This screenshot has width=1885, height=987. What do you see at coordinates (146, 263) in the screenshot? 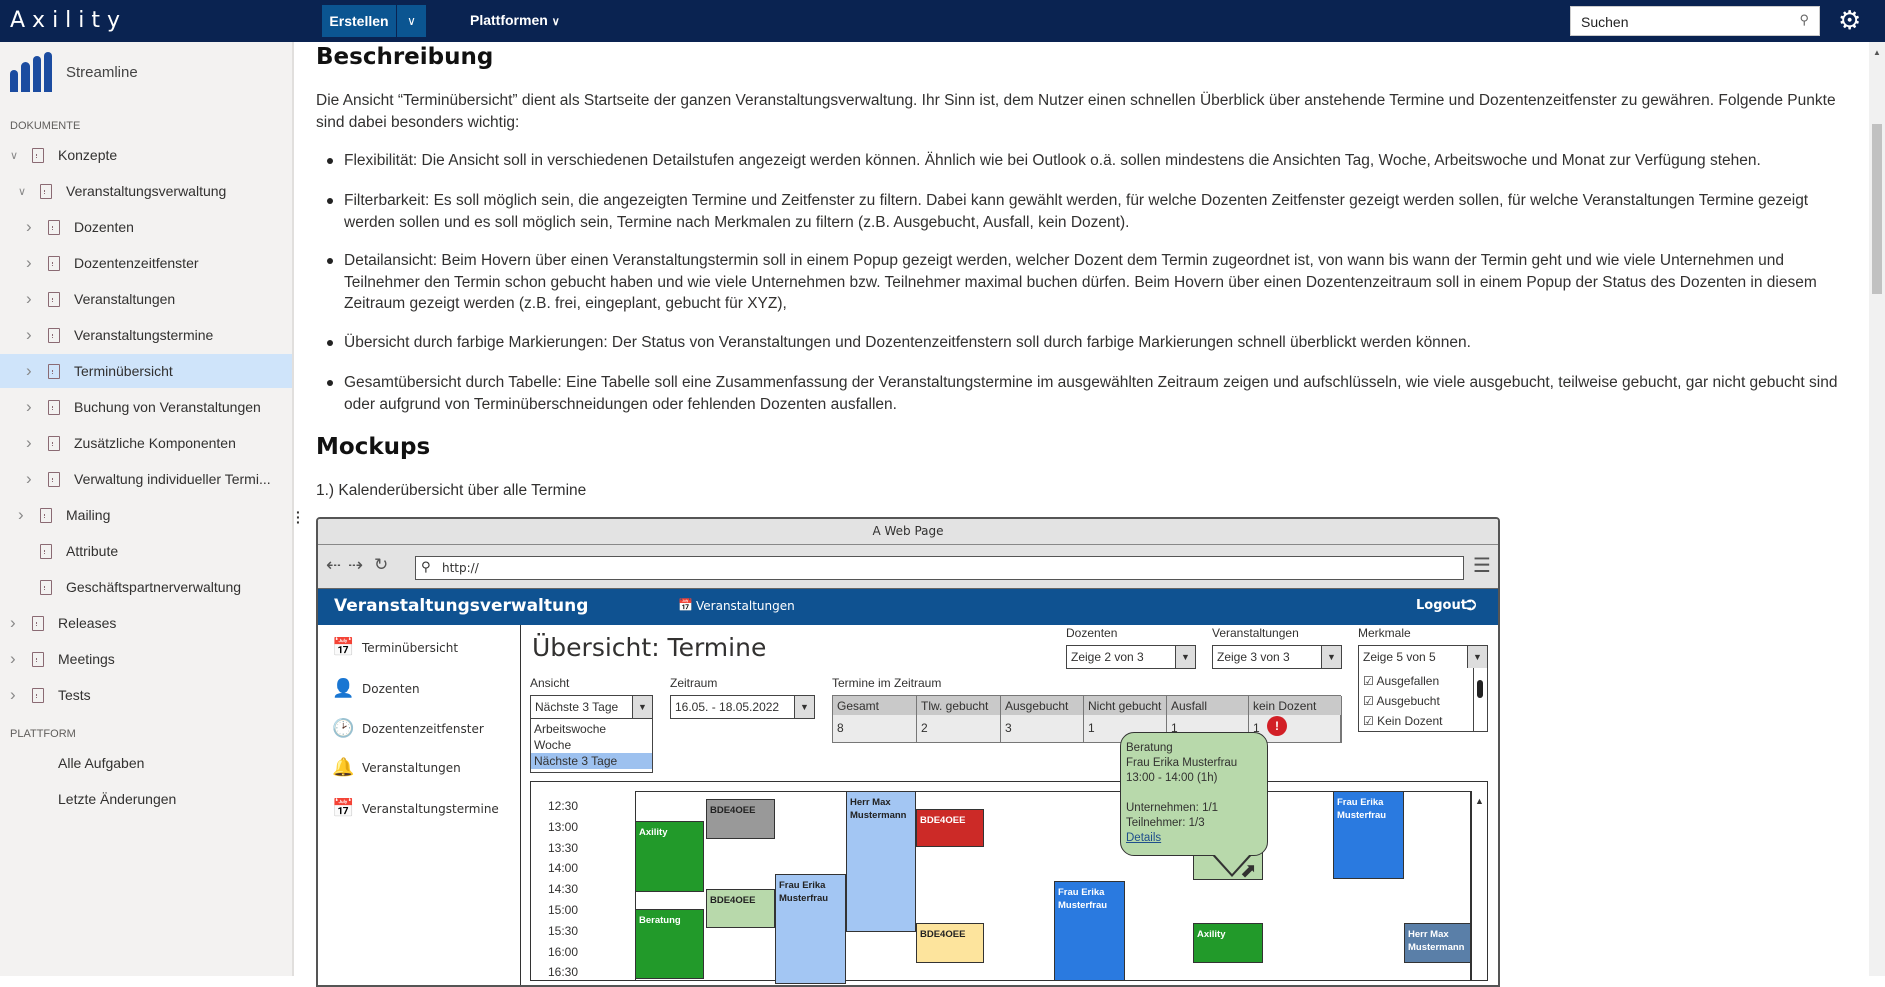
I see `sidebar-item: › Dozentenzeitfenster` at bounding box center [146, 263].